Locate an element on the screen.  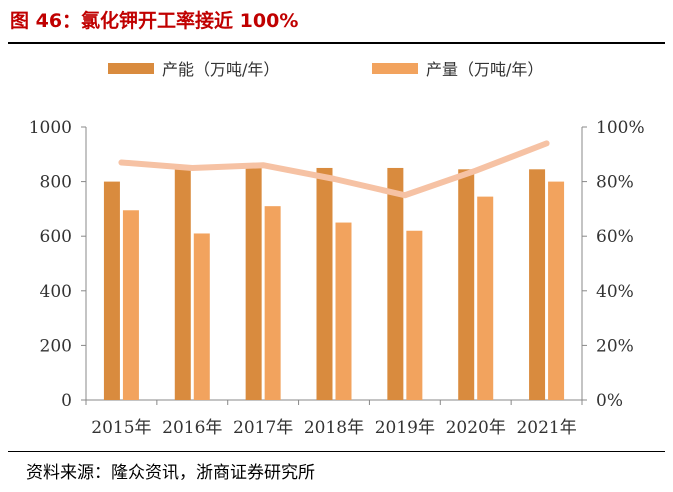
legend-swatch-capacity is located at coordinates (131, 68).